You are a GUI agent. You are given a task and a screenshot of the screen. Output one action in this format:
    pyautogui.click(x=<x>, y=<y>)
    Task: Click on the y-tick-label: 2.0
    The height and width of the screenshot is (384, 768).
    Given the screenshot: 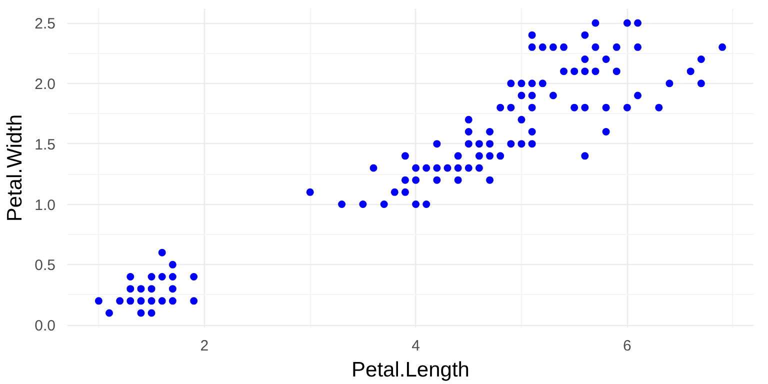 What is the action you would take?
    pyautogui.click(x=45, y=84)
    